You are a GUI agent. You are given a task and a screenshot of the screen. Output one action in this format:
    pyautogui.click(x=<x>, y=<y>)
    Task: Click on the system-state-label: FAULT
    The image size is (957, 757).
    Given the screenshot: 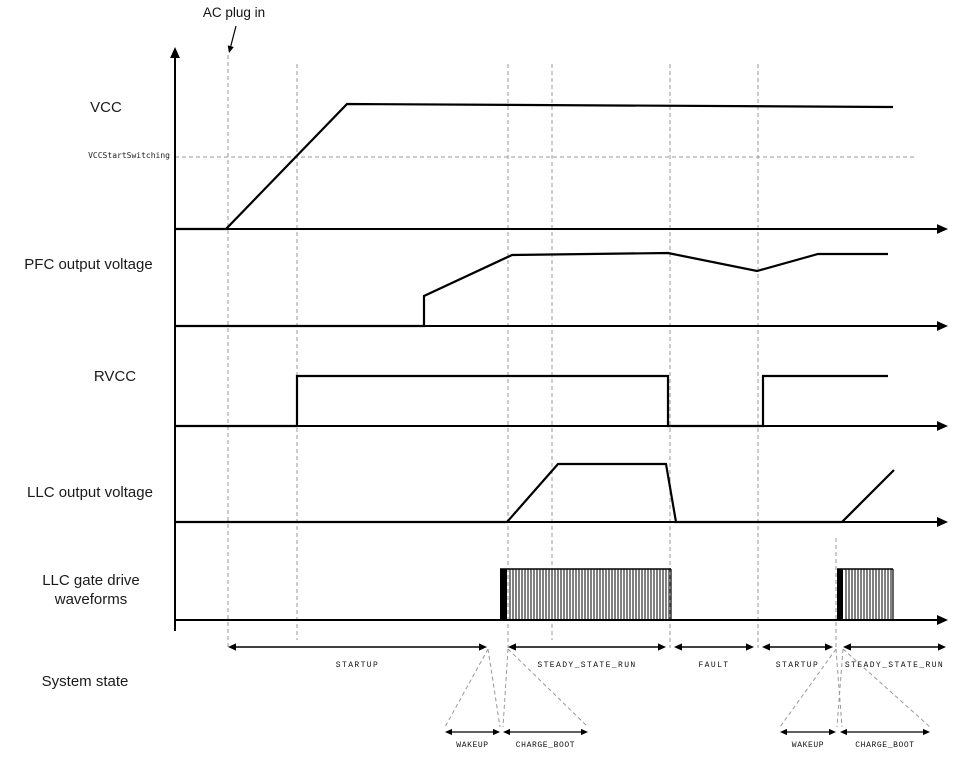 What is the action you would take?
    pyautogui.click(x=713, y=665)
    